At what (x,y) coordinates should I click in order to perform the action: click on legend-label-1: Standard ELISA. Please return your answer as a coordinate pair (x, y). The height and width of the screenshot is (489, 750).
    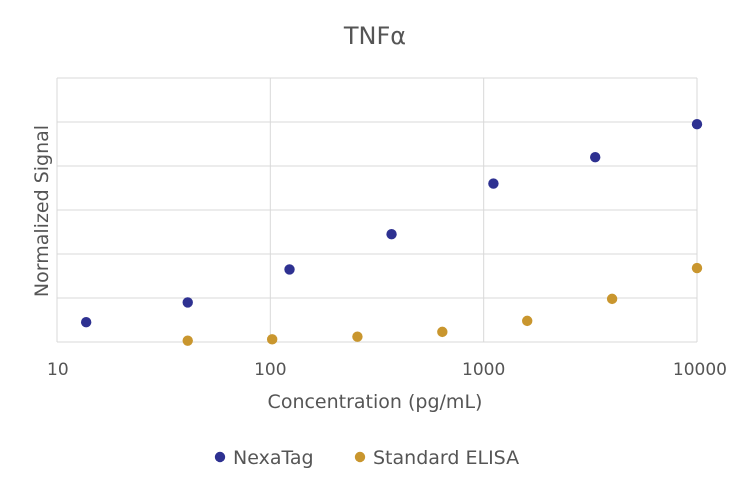
    Looking at the image, I should click on (446, 458).